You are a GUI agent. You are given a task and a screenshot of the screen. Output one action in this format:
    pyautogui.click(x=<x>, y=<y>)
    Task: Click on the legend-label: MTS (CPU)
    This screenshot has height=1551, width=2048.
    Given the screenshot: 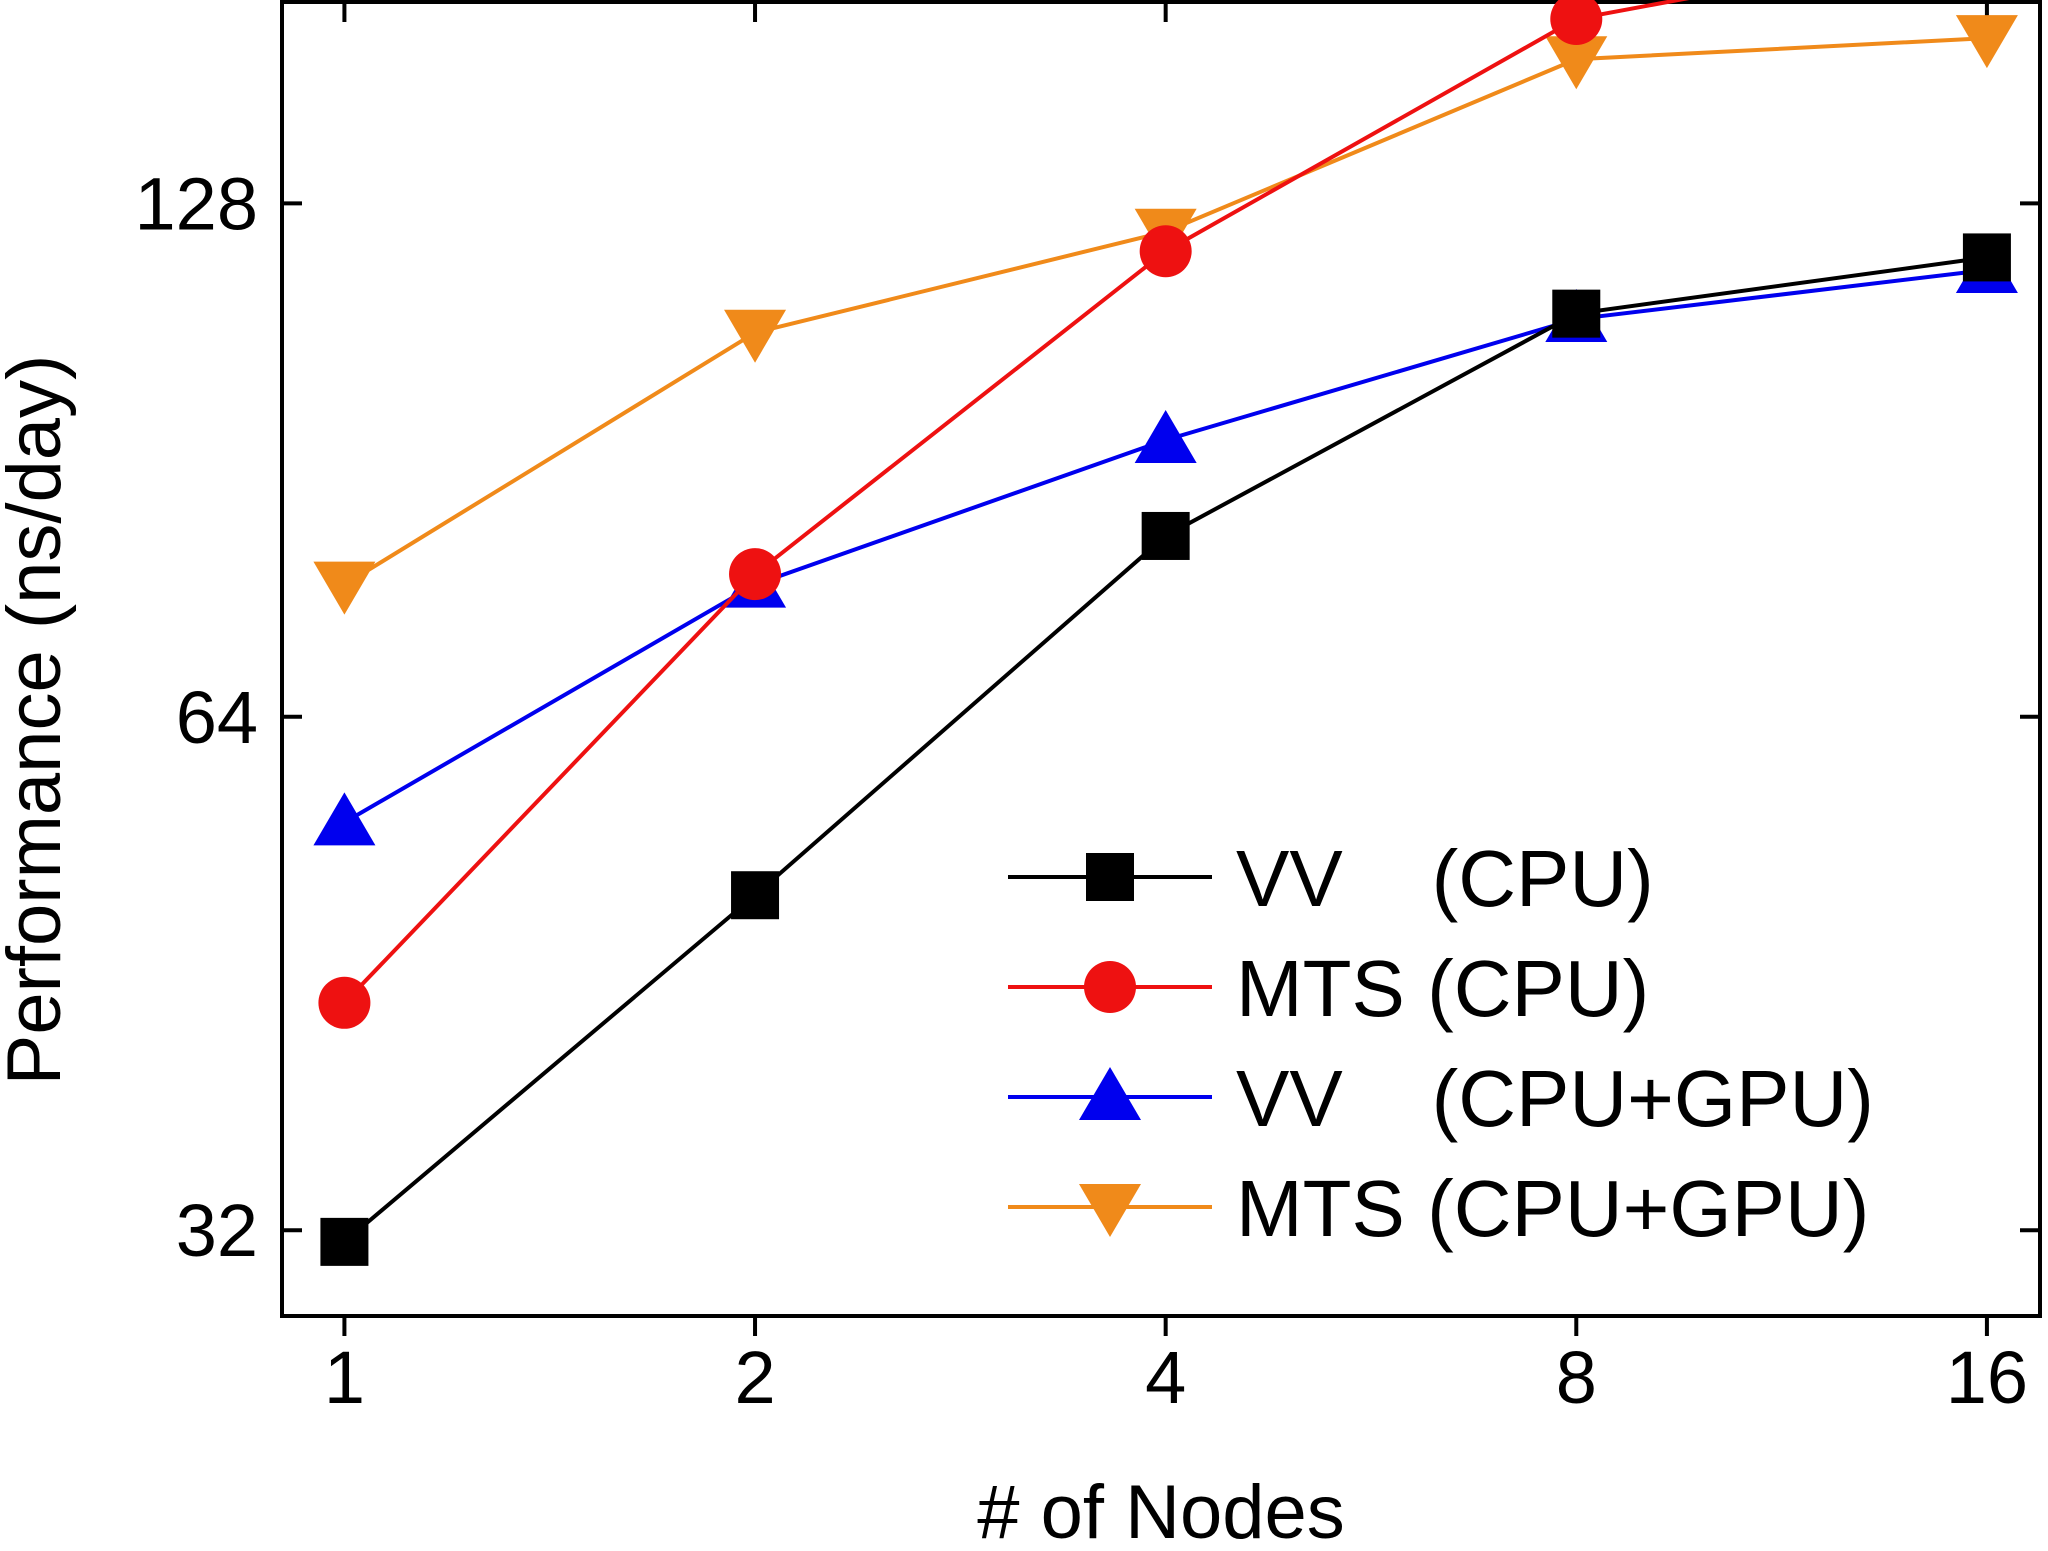 What is the action you would take?
    pyautogui.click(x=1442, y=988)
    